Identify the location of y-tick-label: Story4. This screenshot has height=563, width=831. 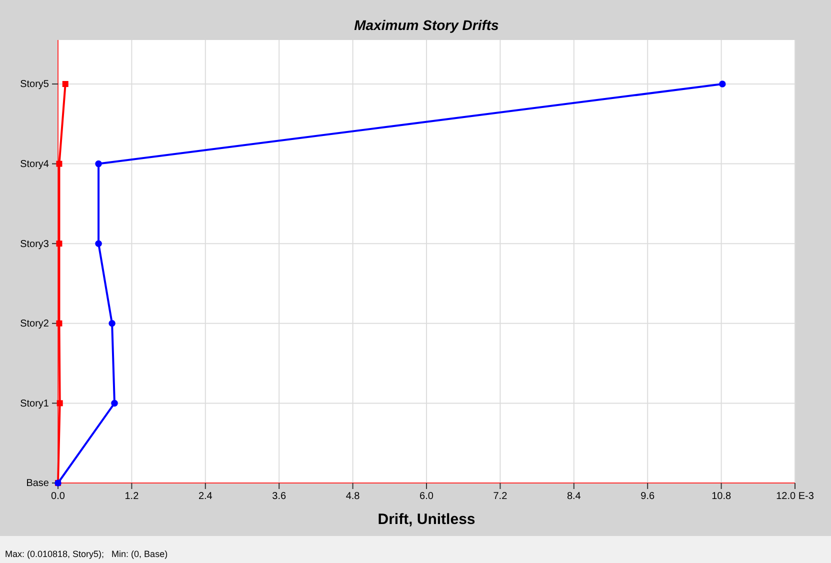
(35, 164).